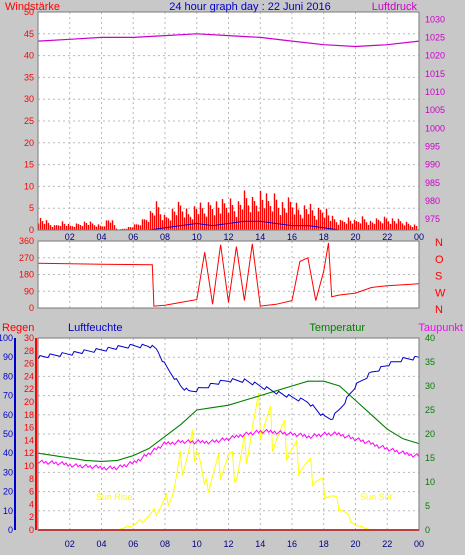  I want to click on humidity-tick-label: 40, so click(8, 453).